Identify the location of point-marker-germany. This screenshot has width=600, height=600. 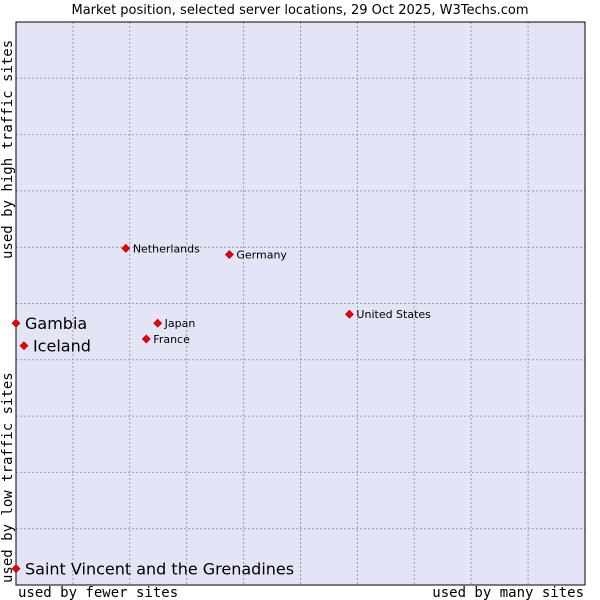
(229, 254).